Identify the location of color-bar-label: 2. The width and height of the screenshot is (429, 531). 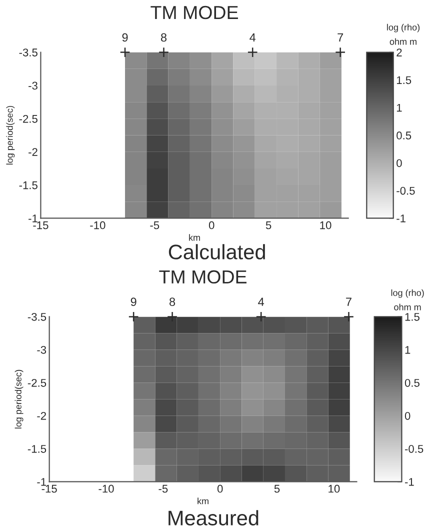
(399, 52).